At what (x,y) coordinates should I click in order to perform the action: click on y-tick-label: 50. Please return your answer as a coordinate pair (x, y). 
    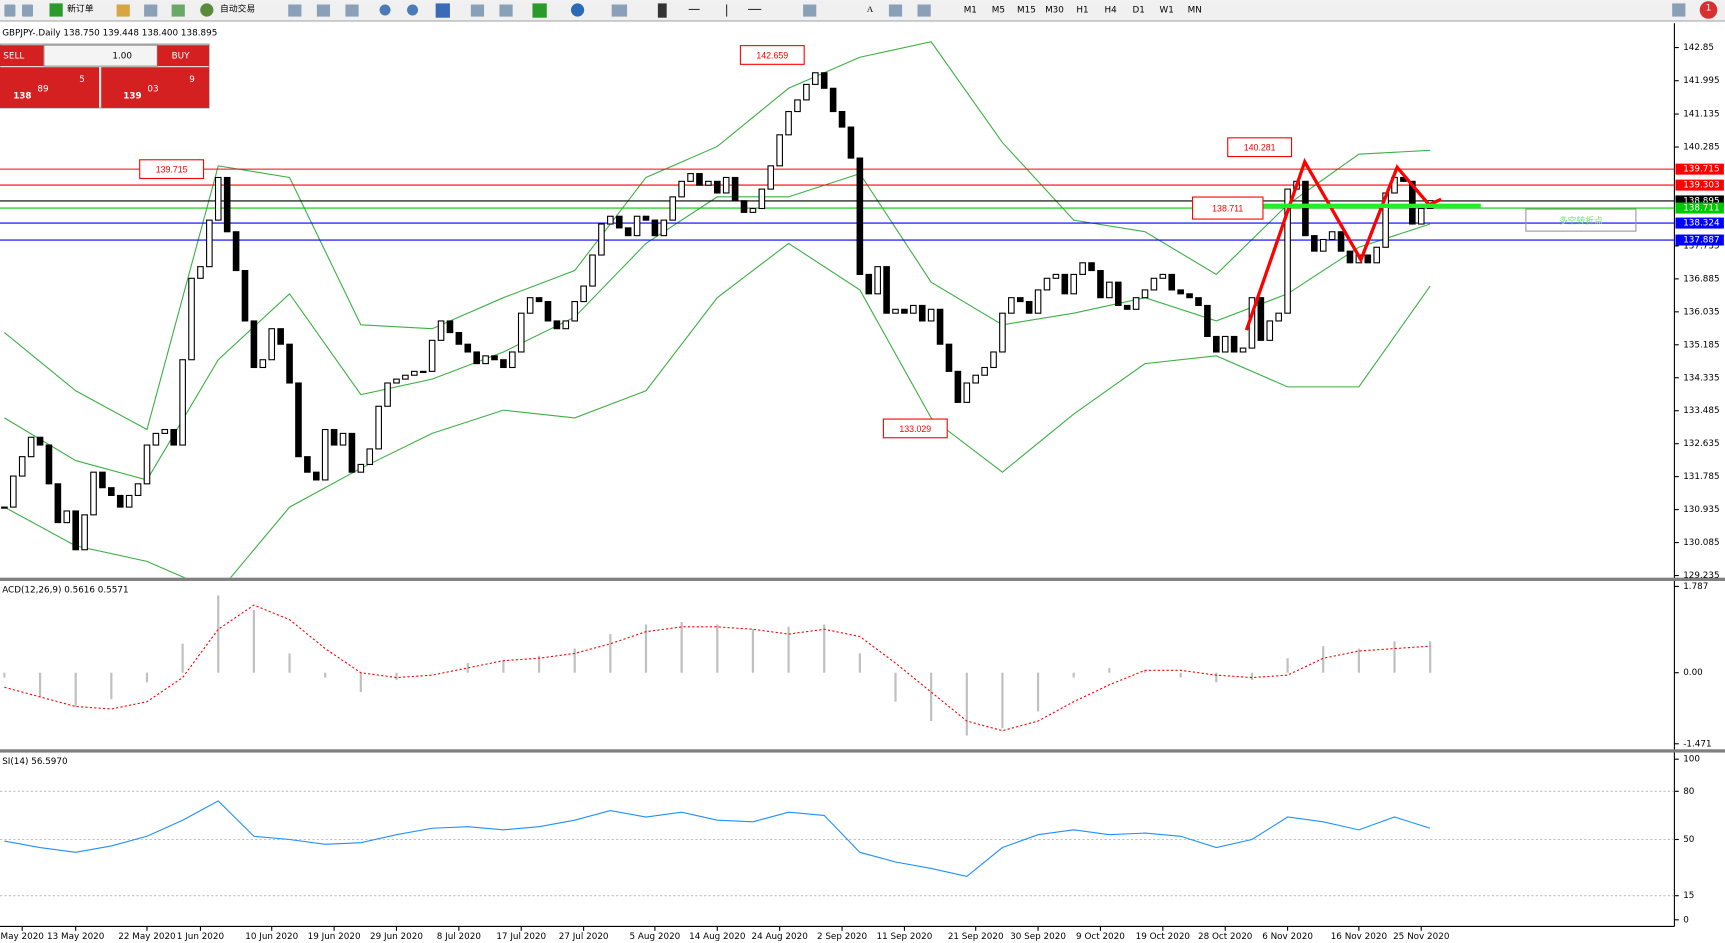
    Looking at the image, I should click on (1689, 840).